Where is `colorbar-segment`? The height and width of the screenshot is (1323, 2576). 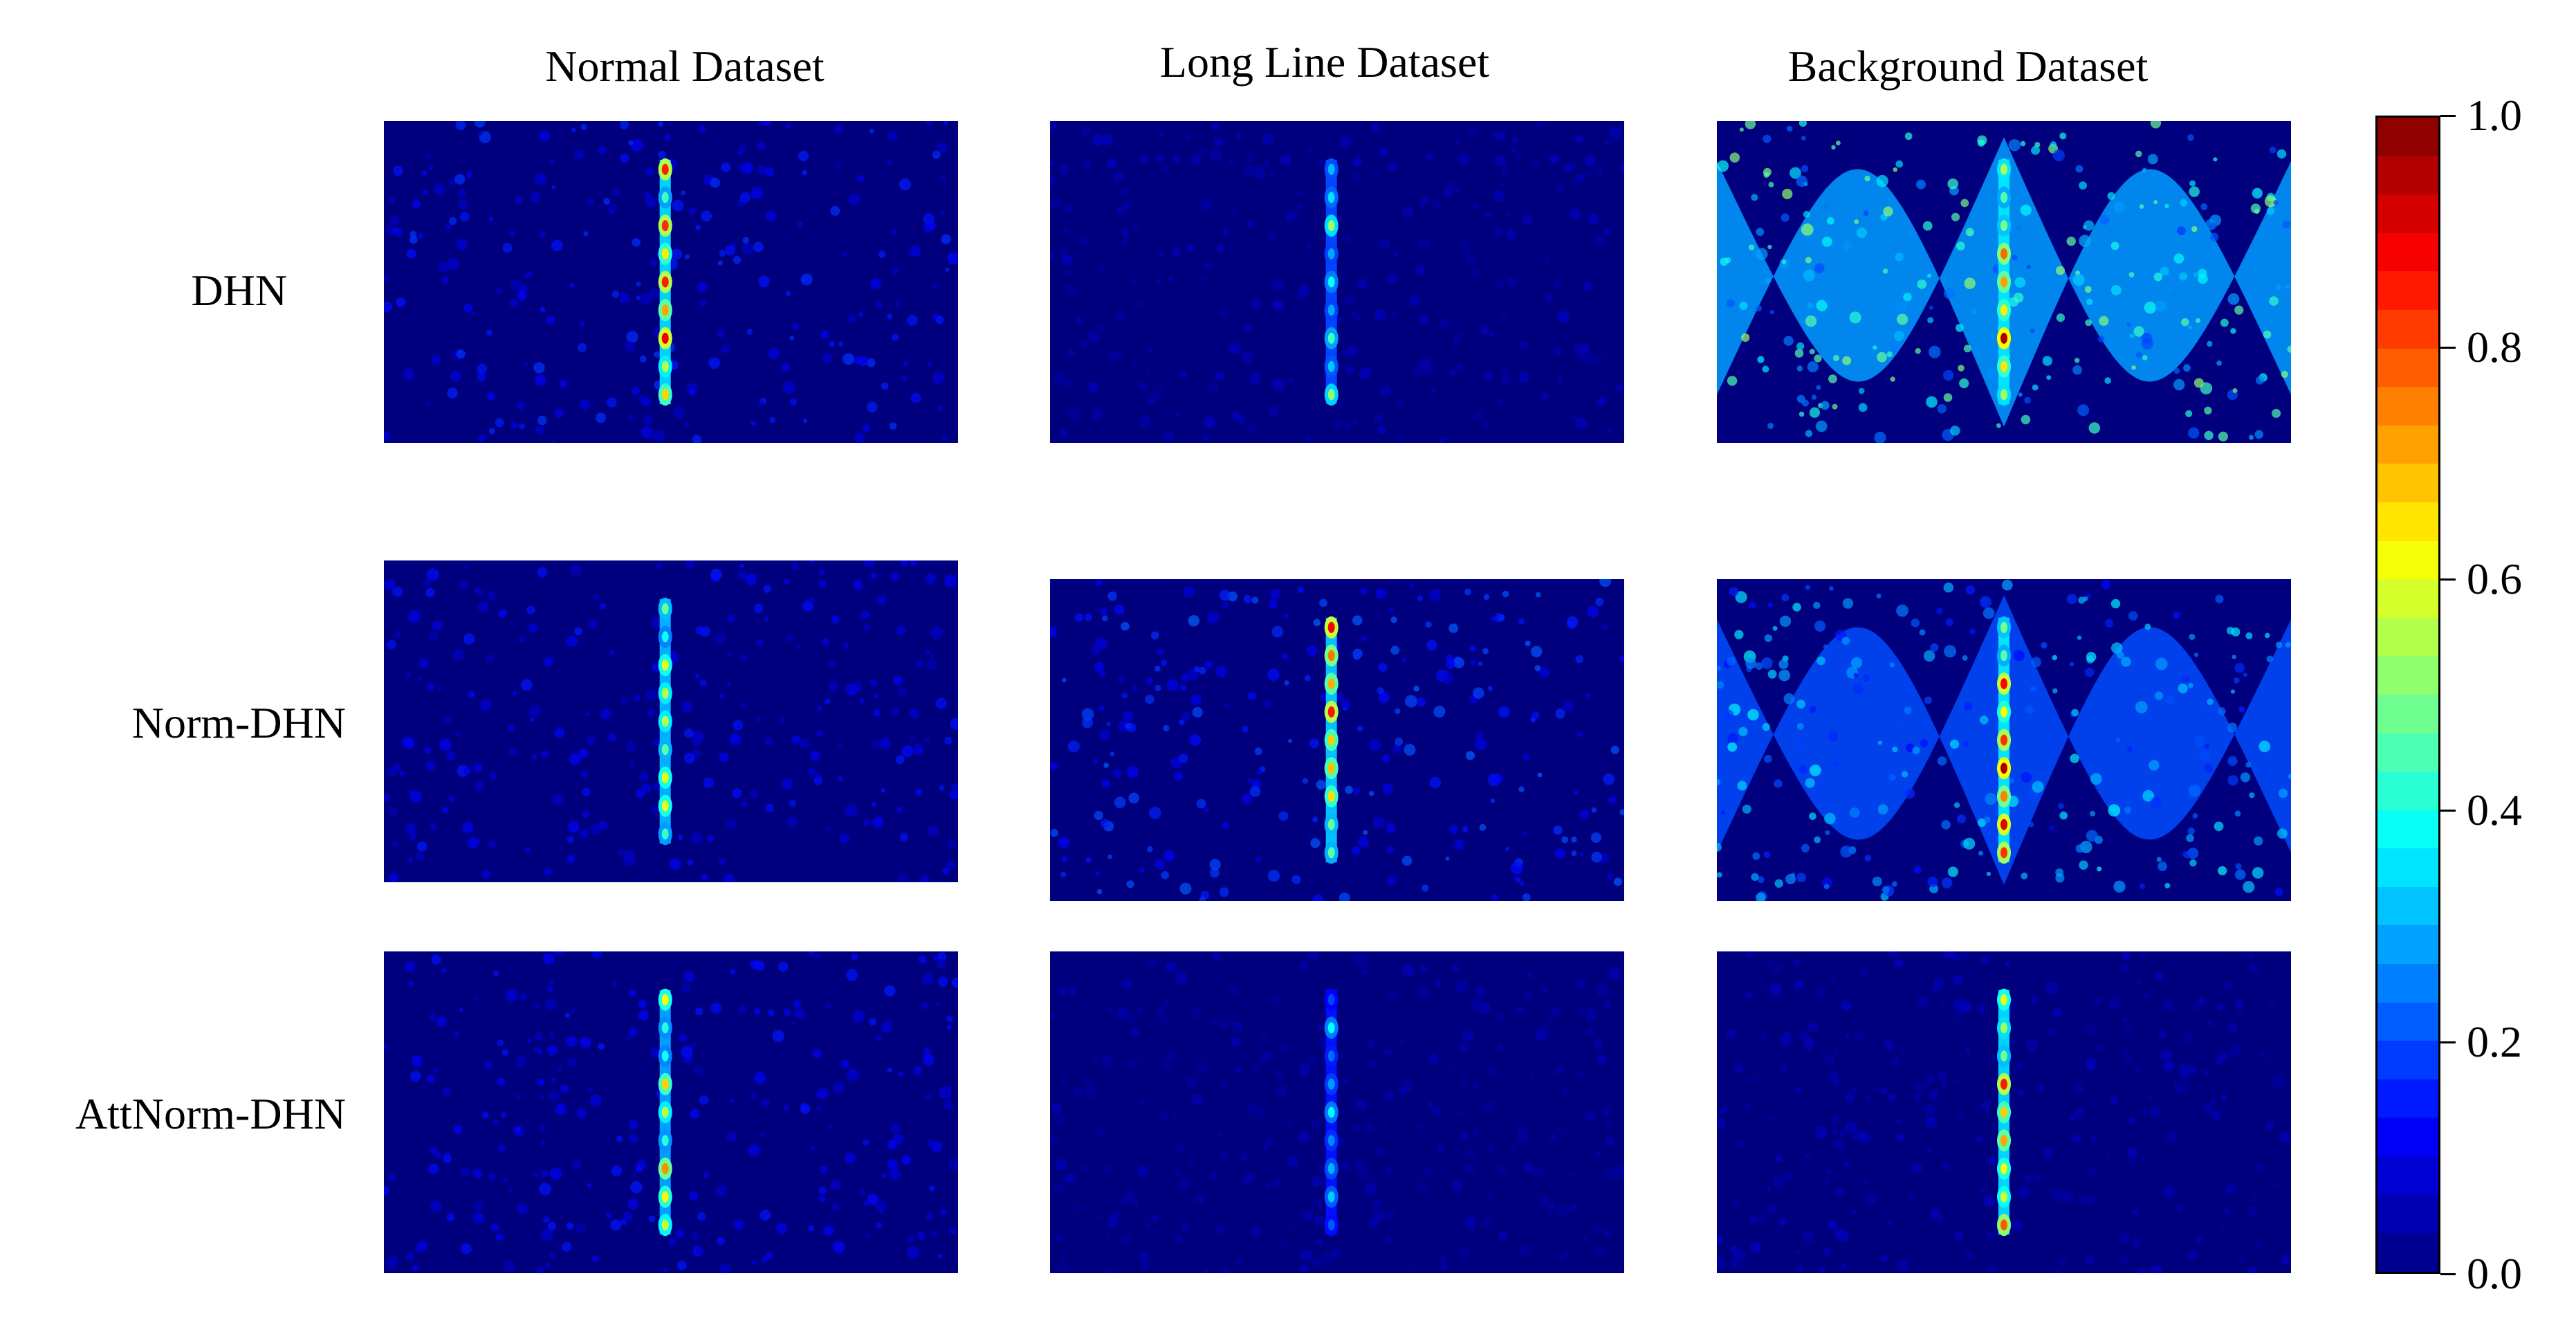
colorbar-segment is located at coordinates (2407, 1098).